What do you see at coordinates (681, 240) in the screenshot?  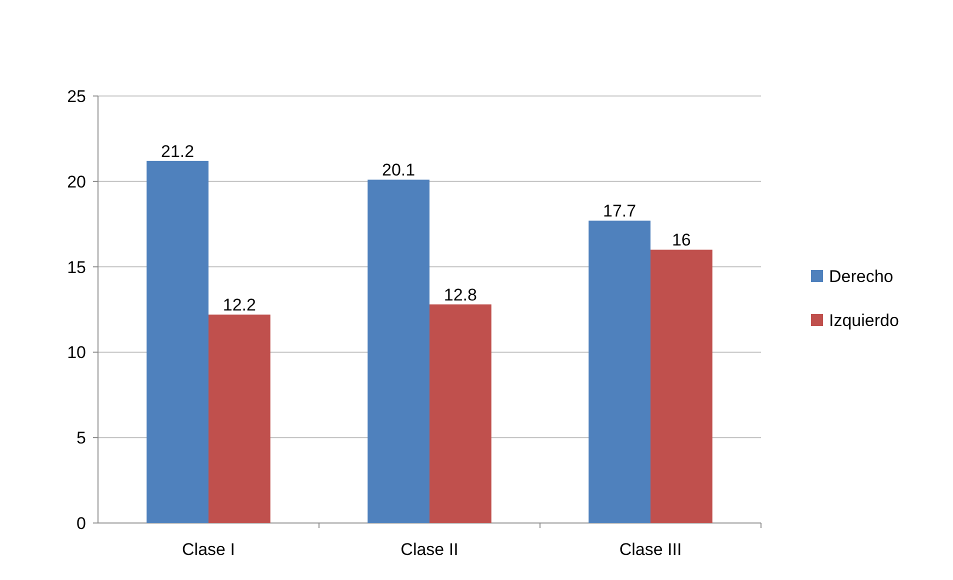 I see `data-label: 16` at bounding box center [681, 240].